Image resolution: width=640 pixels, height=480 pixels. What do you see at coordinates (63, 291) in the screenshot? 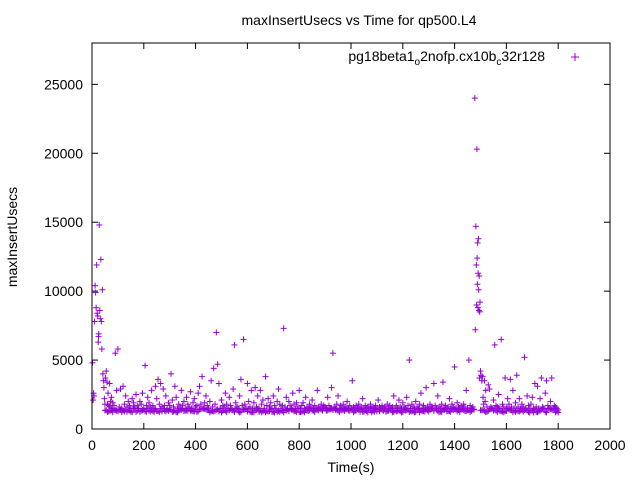
I see `y-tick-label: 10000` at bounding box center [63, 291].